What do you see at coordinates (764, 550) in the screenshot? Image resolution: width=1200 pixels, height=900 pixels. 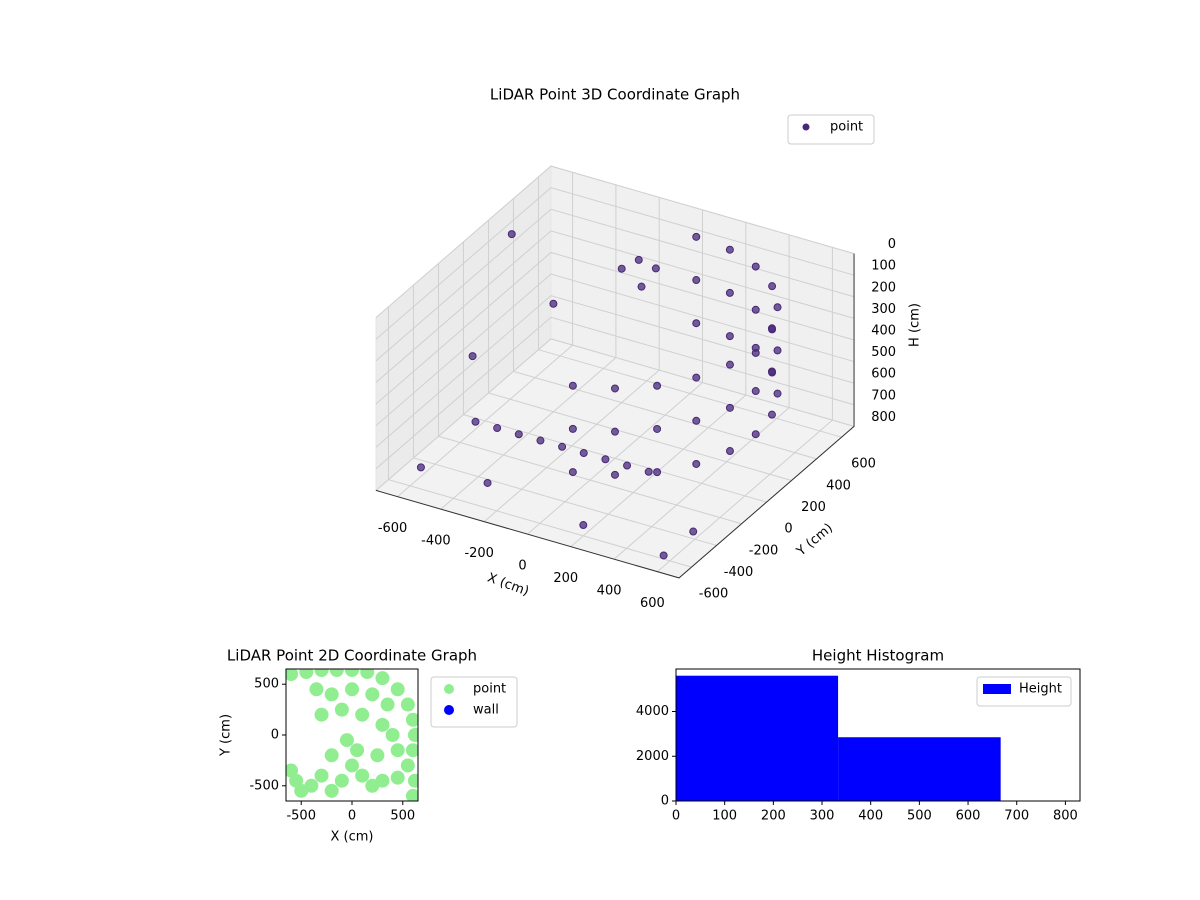 I see `y-tick-label: -200` at bounding box center [764, 550].